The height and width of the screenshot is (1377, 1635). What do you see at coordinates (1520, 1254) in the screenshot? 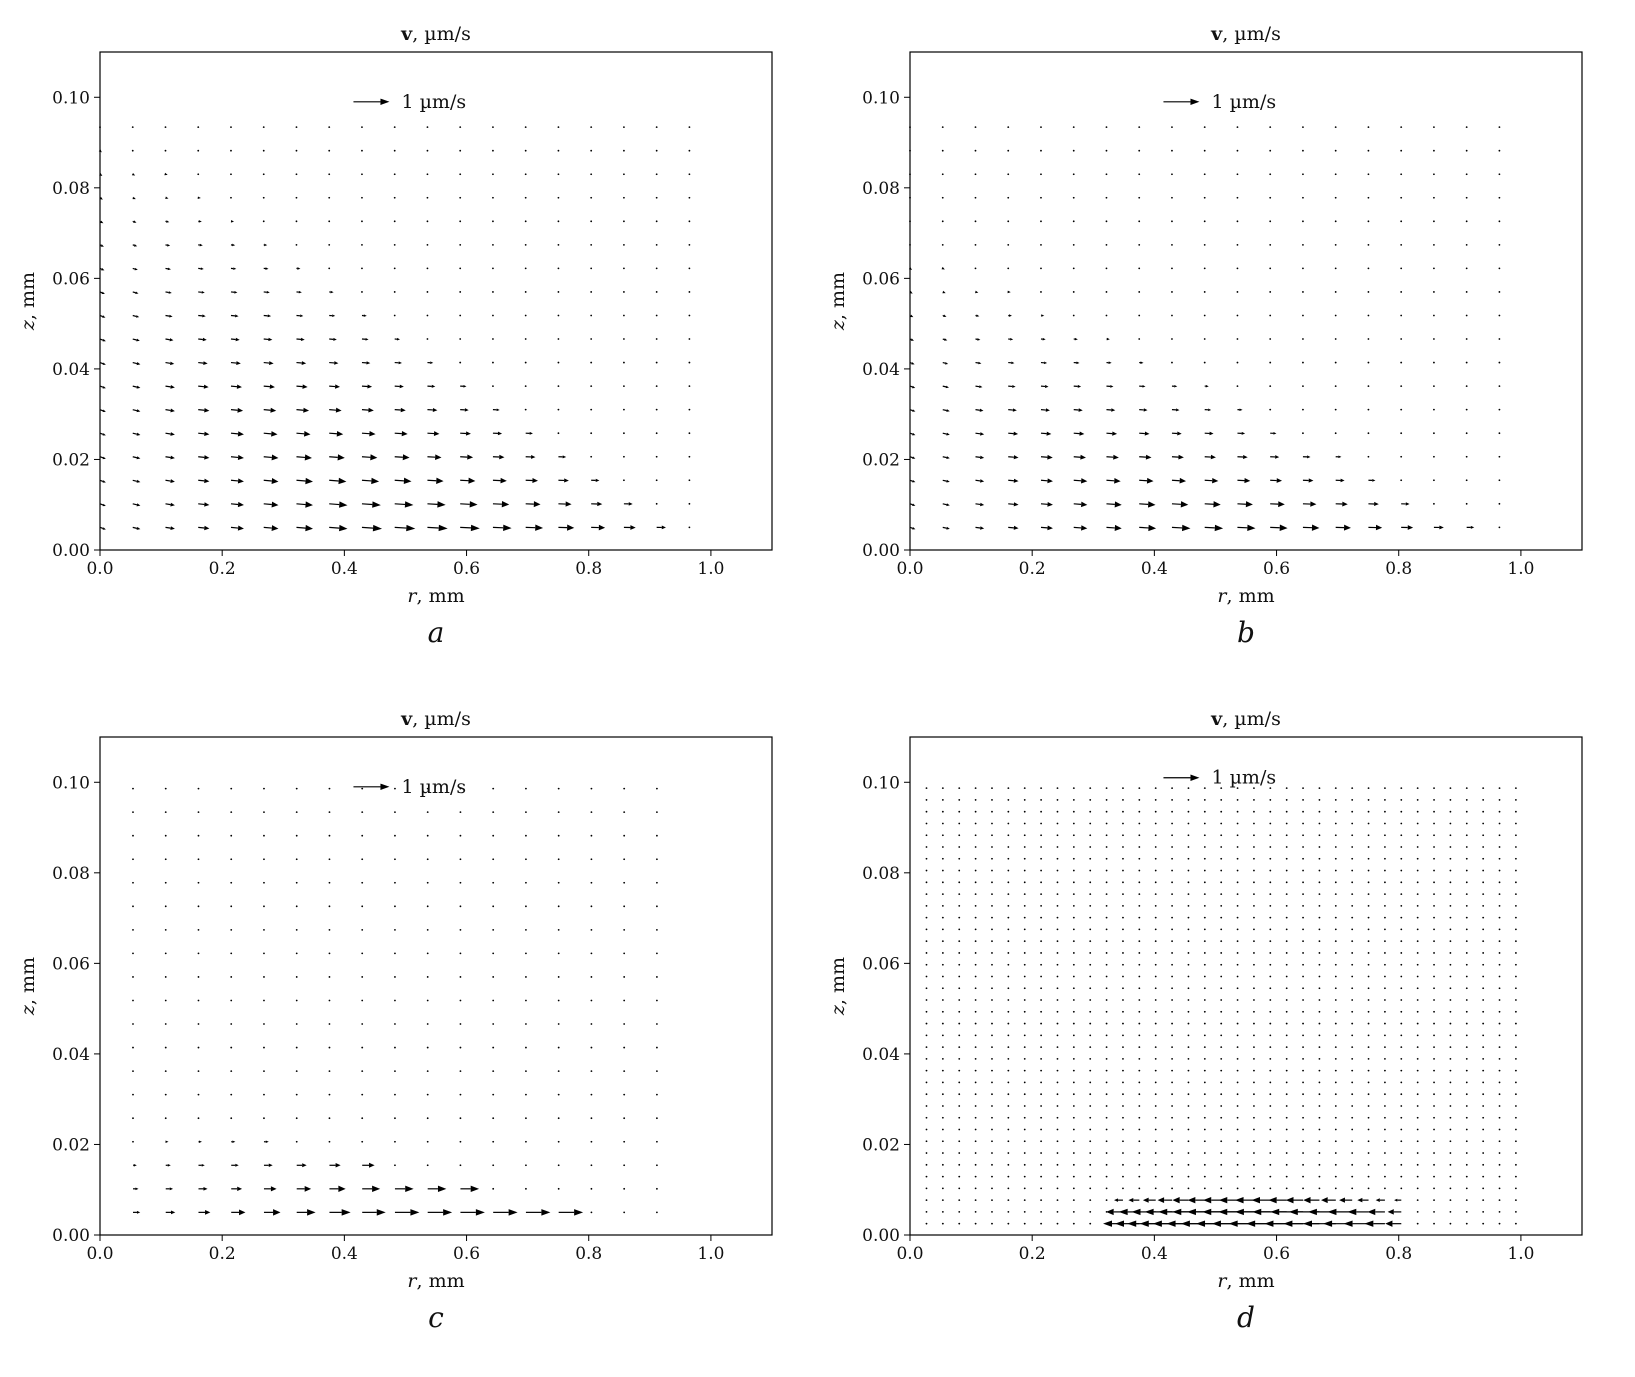
I see `x-tick-label: 1.0` at bounding box center [1520, 1254].